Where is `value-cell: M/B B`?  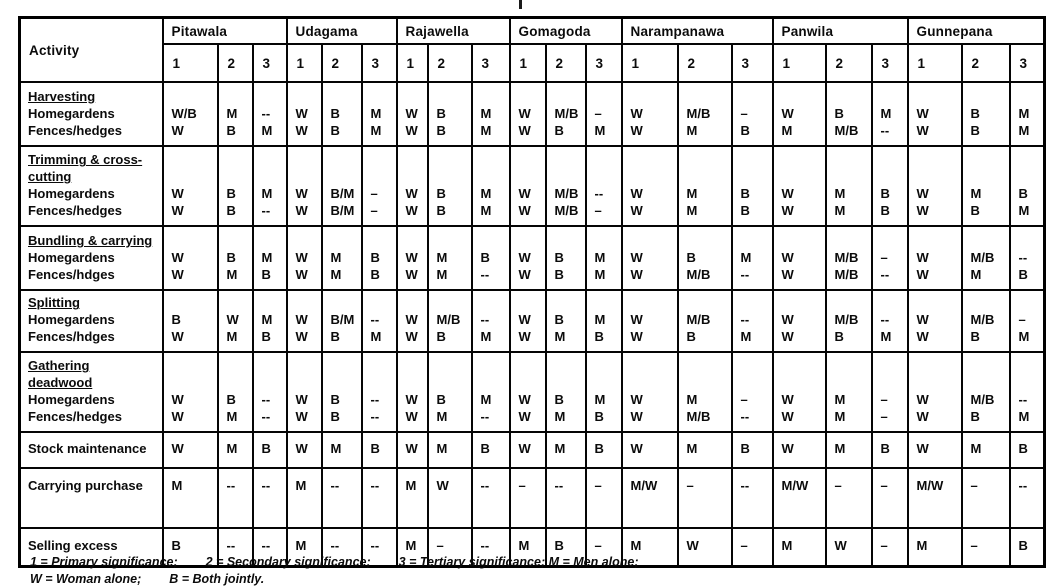 value-cell: M/B B is located at coordinates (848, 321).